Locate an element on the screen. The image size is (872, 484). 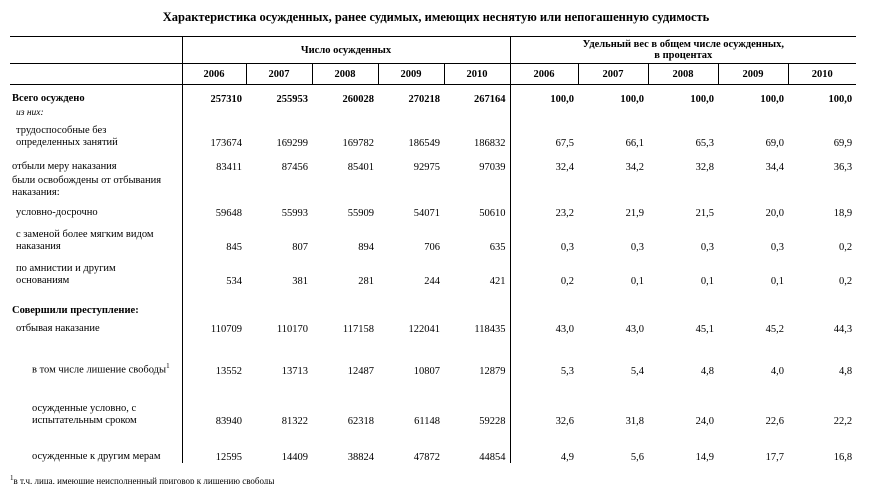
share-cell: 34,4 is located at coordinates (775, 167).